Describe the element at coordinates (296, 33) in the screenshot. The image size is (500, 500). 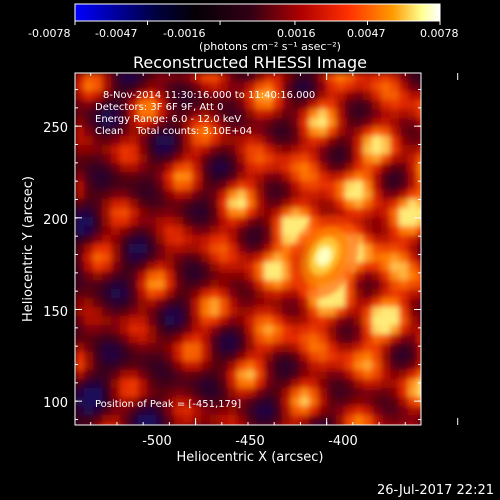
I see `colorbar-tick-label: 0.0016` at that location.